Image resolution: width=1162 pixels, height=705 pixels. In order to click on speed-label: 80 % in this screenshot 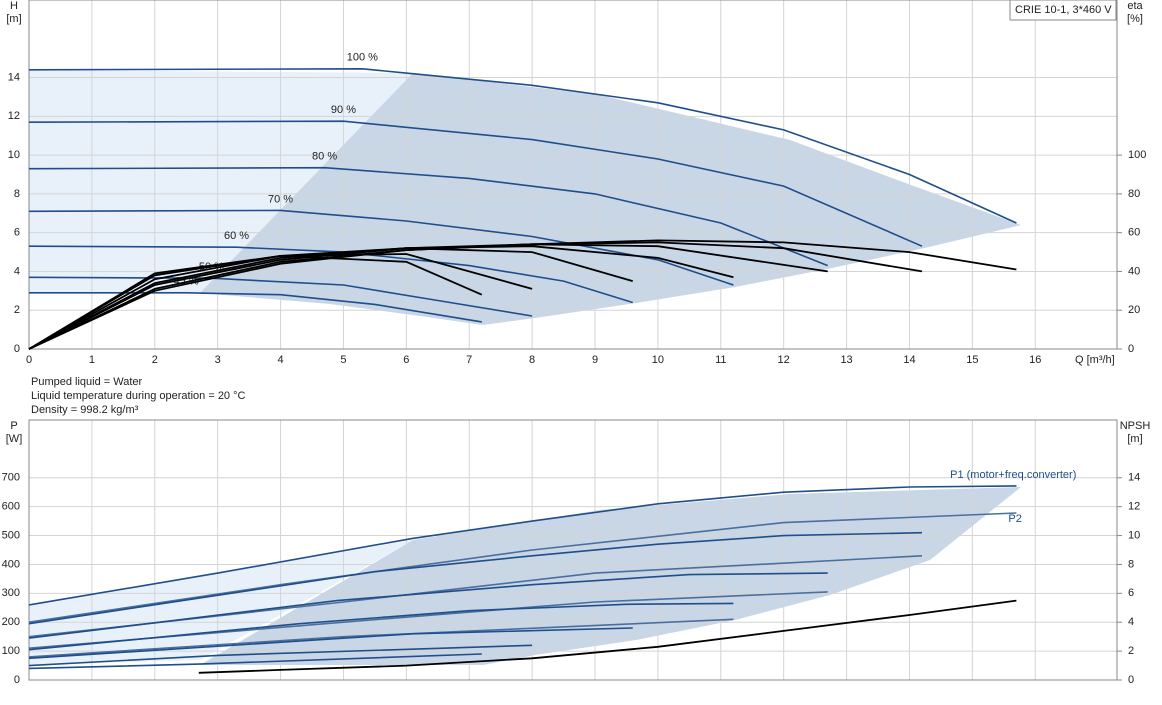, I will do `click(324, 157)`.